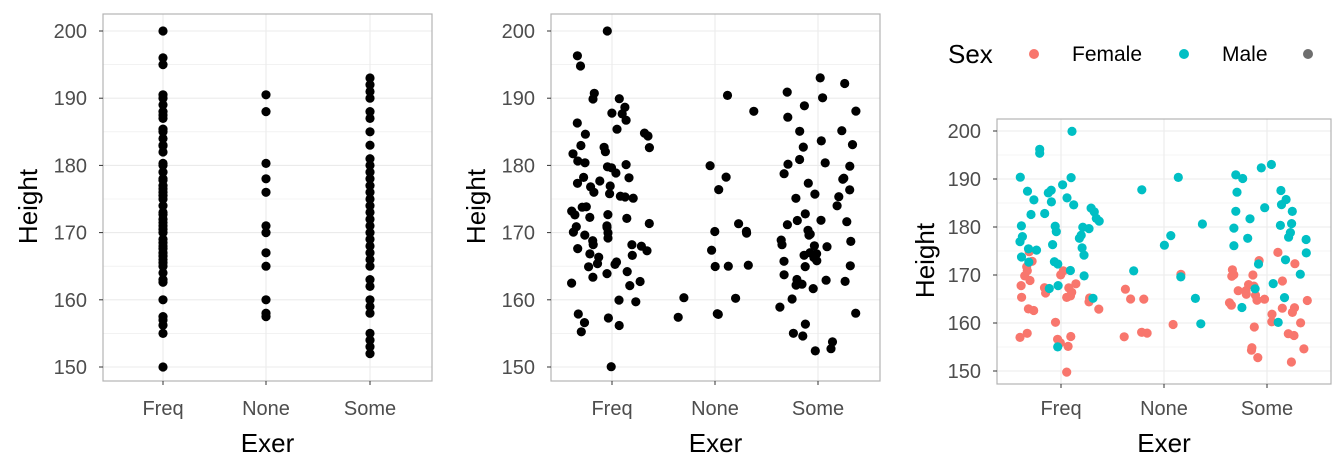 The width and height of the screenshot is (1344, 470). I want to click on y-tick-label: 150, so click(70, 368).